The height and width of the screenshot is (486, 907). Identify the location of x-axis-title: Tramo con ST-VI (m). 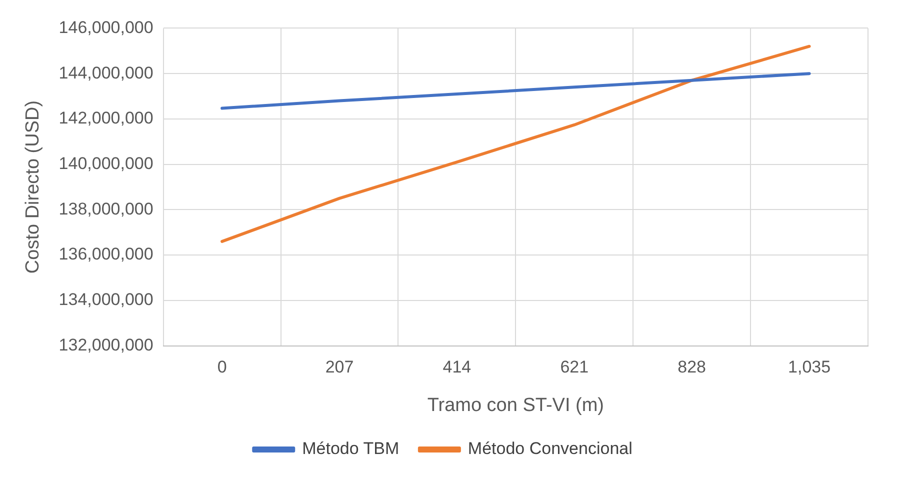
(515, 405).